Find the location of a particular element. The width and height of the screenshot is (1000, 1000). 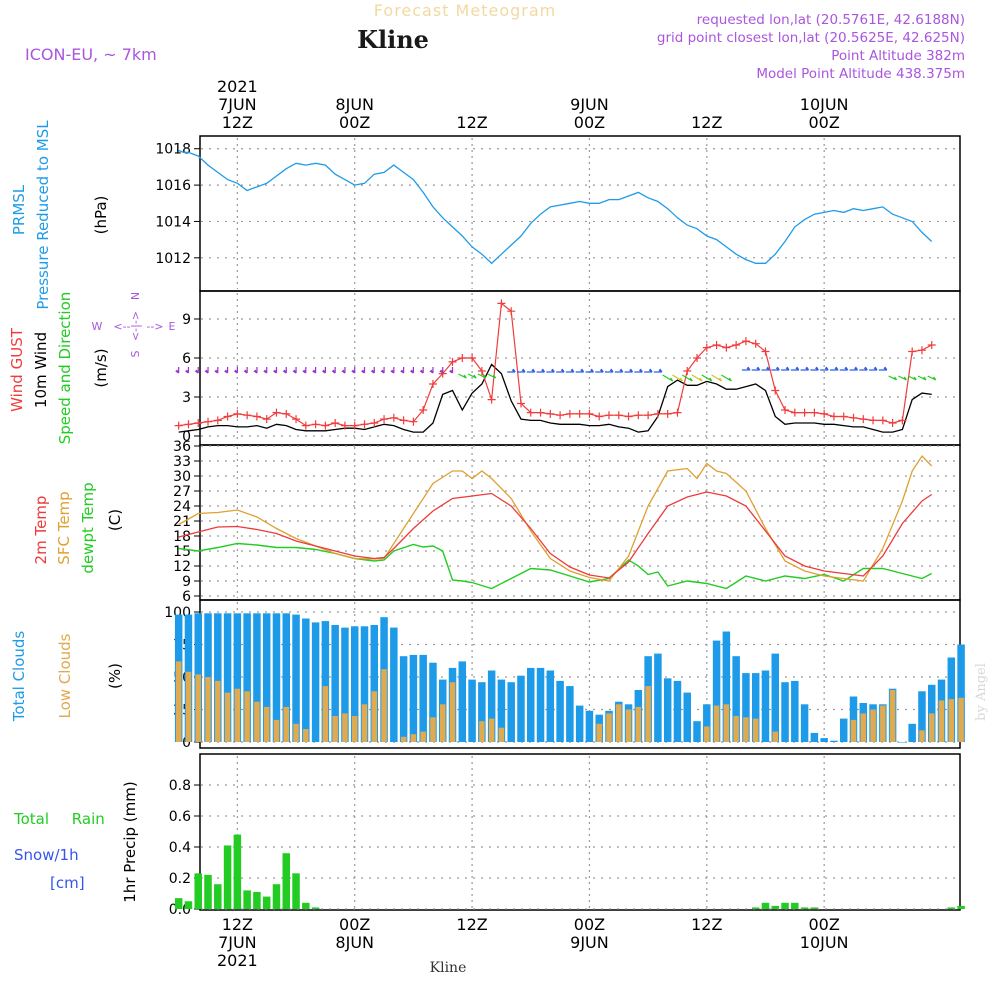

y-tick-label: 1016 is located at coordinates (173, 186).